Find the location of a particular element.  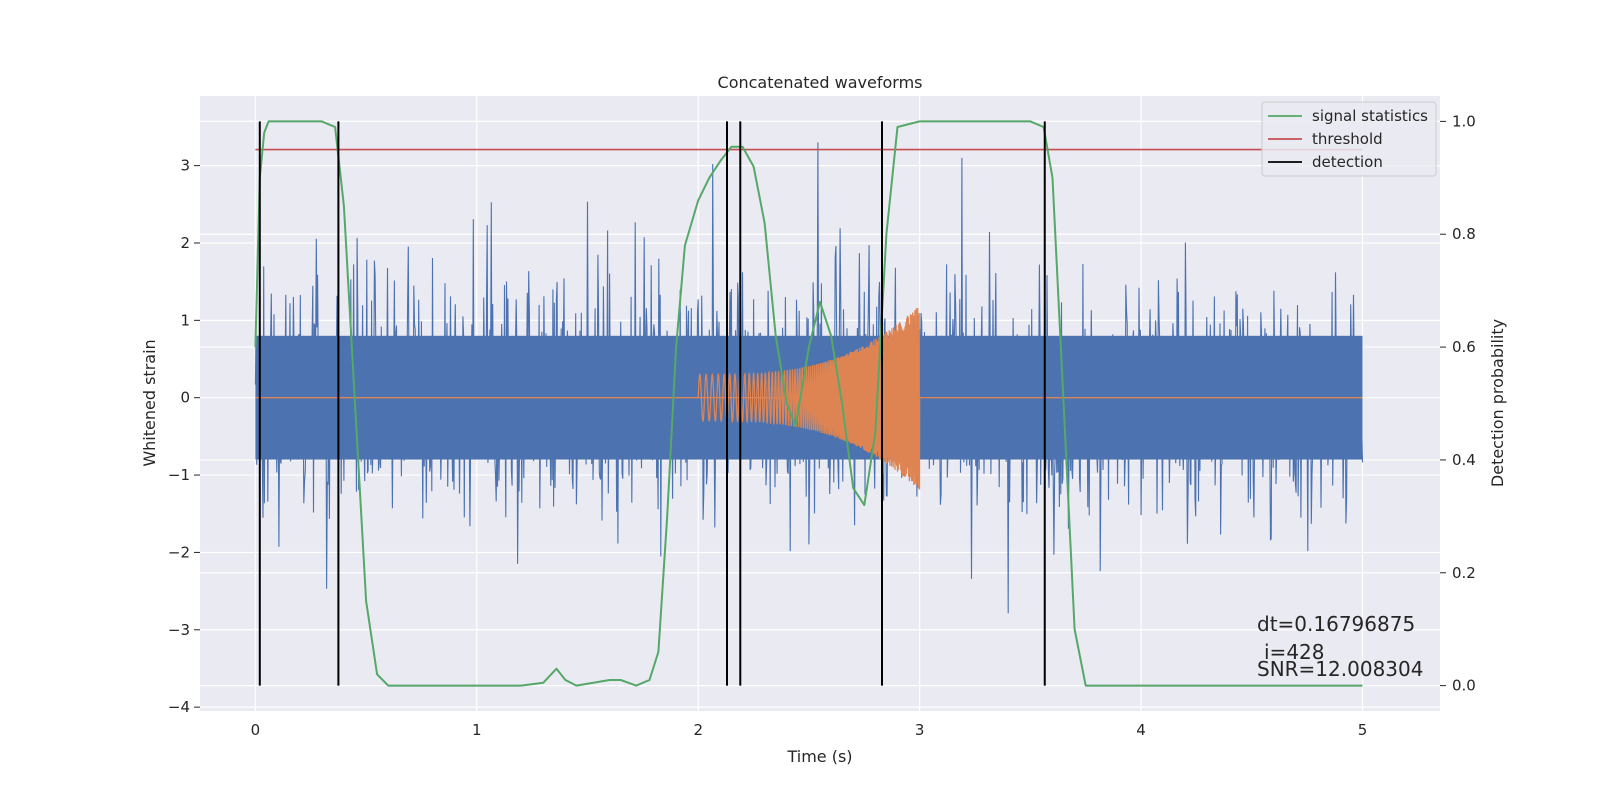

y-left-tick-label: −1 is located at coordinates (179, 475).